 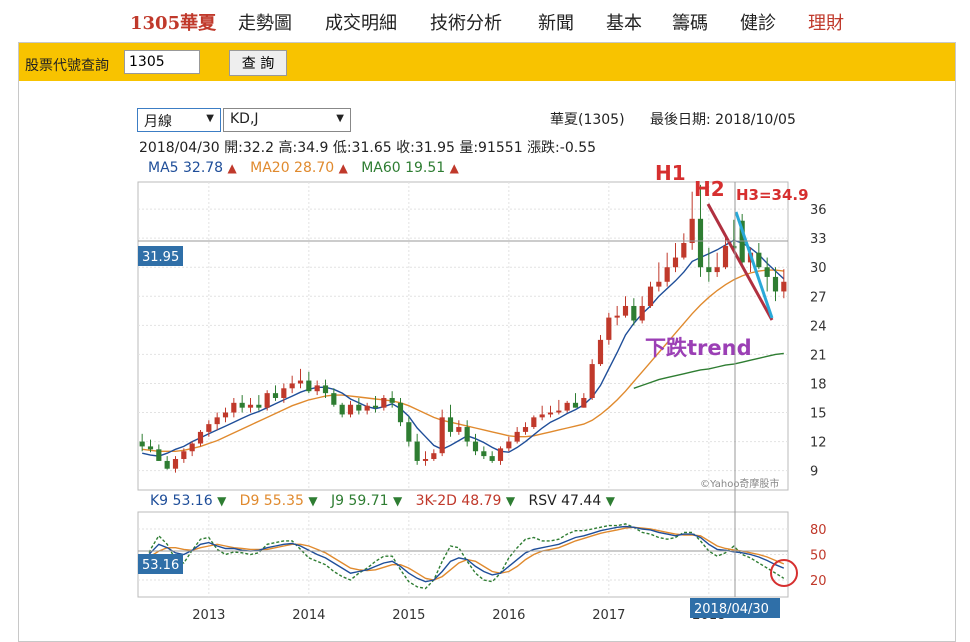 What do you see at coordinates (361, 23) in the screenshot?
I see `nav-item-trades: 成交明細` at bounding box center [361, 23].